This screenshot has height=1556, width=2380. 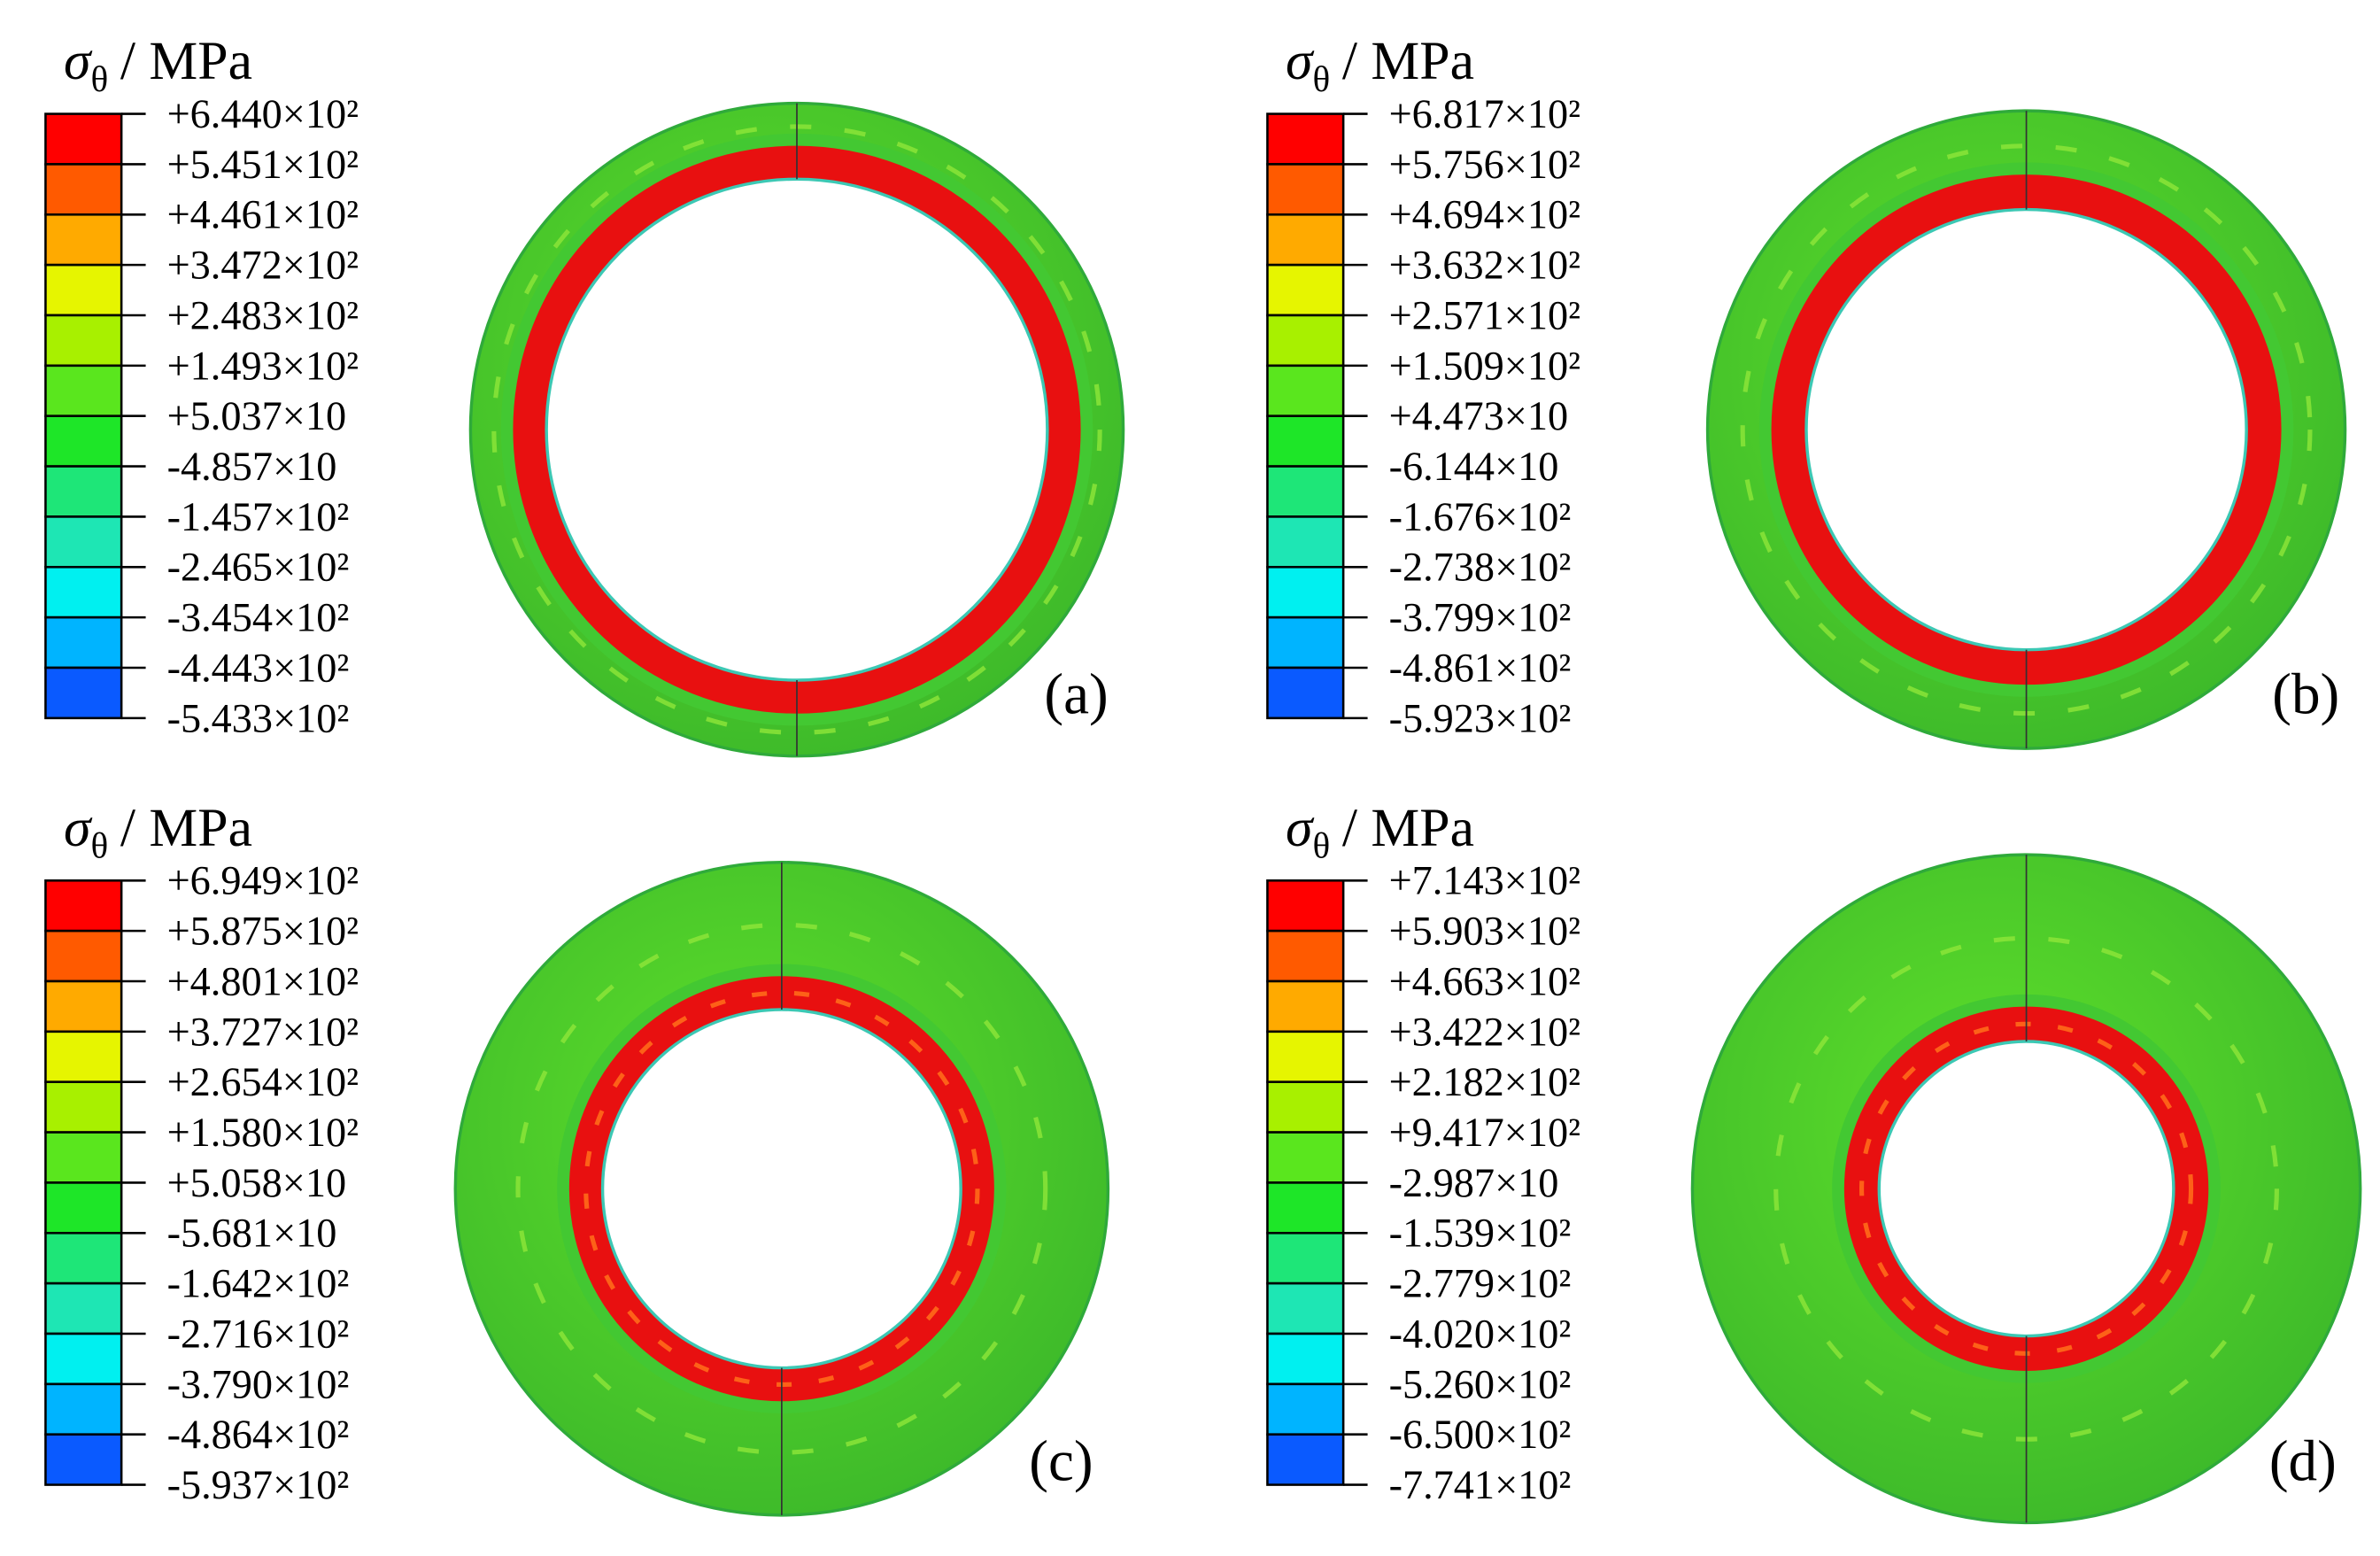 What do you see at coordinates (258, 1485) in the screenshot?
I see `legend-label: -5.937×10²` at bounding box center [258, 1485].